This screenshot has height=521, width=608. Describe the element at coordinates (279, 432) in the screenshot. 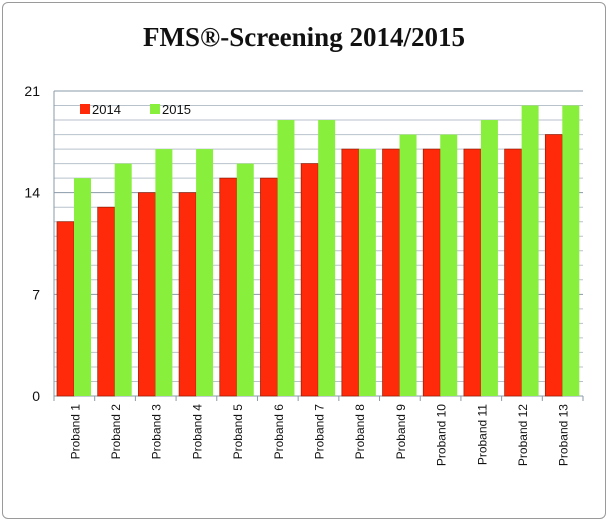

I see `x-tick-label: Proband 6` at that location.